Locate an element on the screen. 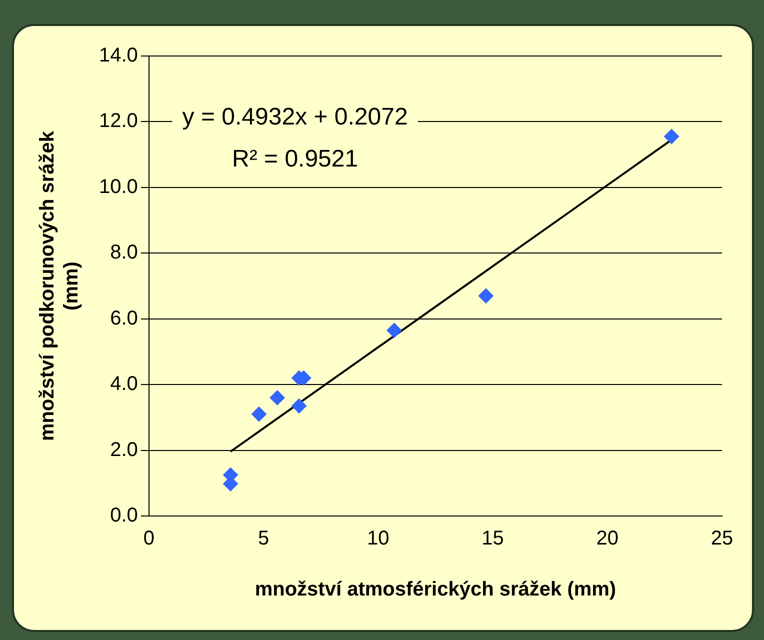 The height and width of the screenshot is (640, 764). y-axis-title: množství podkorunových srážek (mm) is located at coordinates (59, 286).